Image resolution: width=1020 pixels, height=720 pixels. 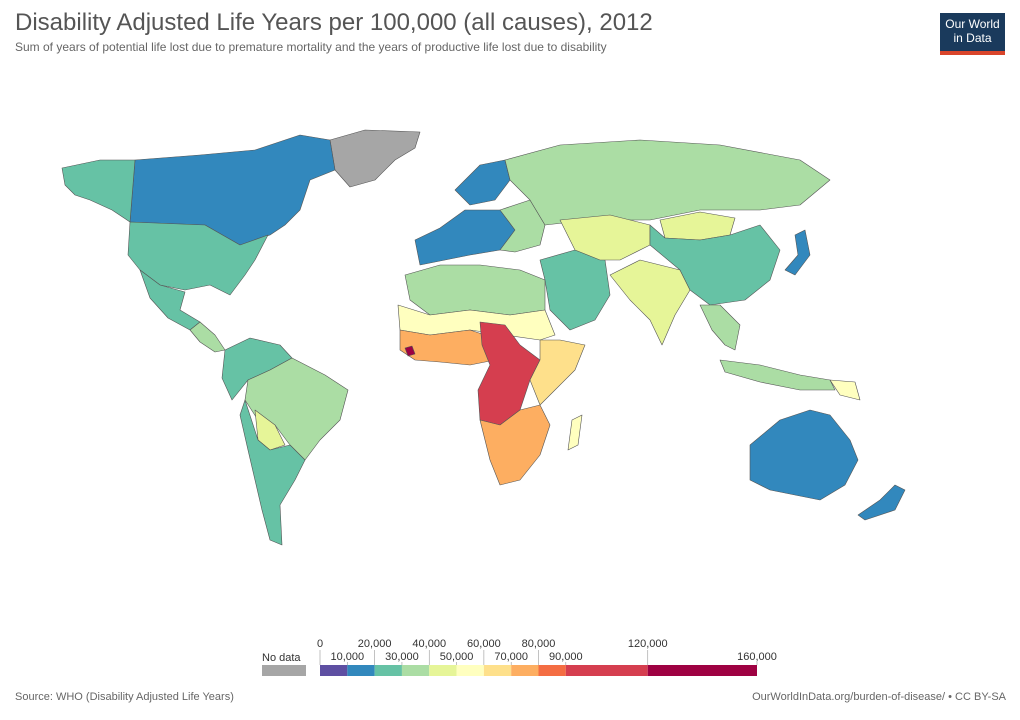 I want to click on legend-bottom-tick-label-2: 50,000, so click(x=457, y=657).